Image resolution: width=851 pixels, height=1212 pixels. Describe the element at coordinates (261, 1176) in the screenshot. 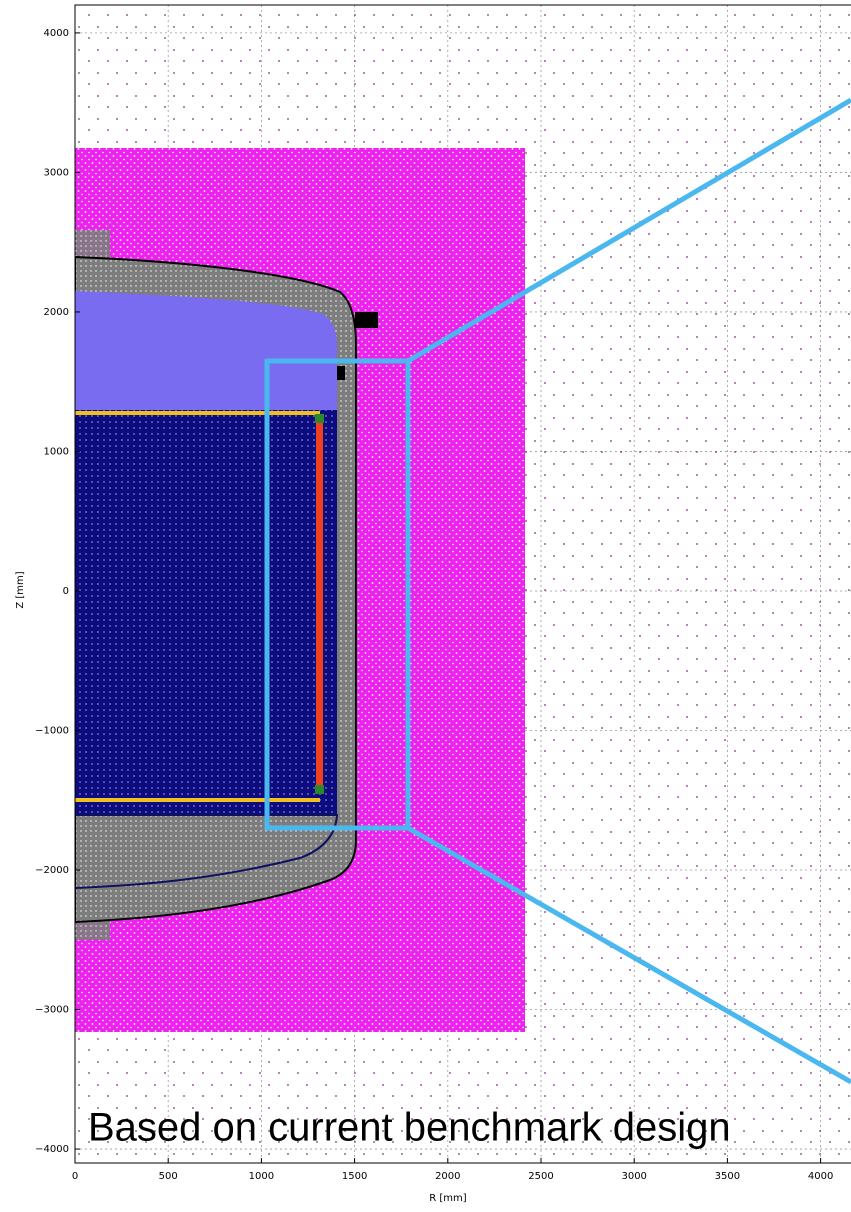

I see `x-tick-label: 1000` at that location.